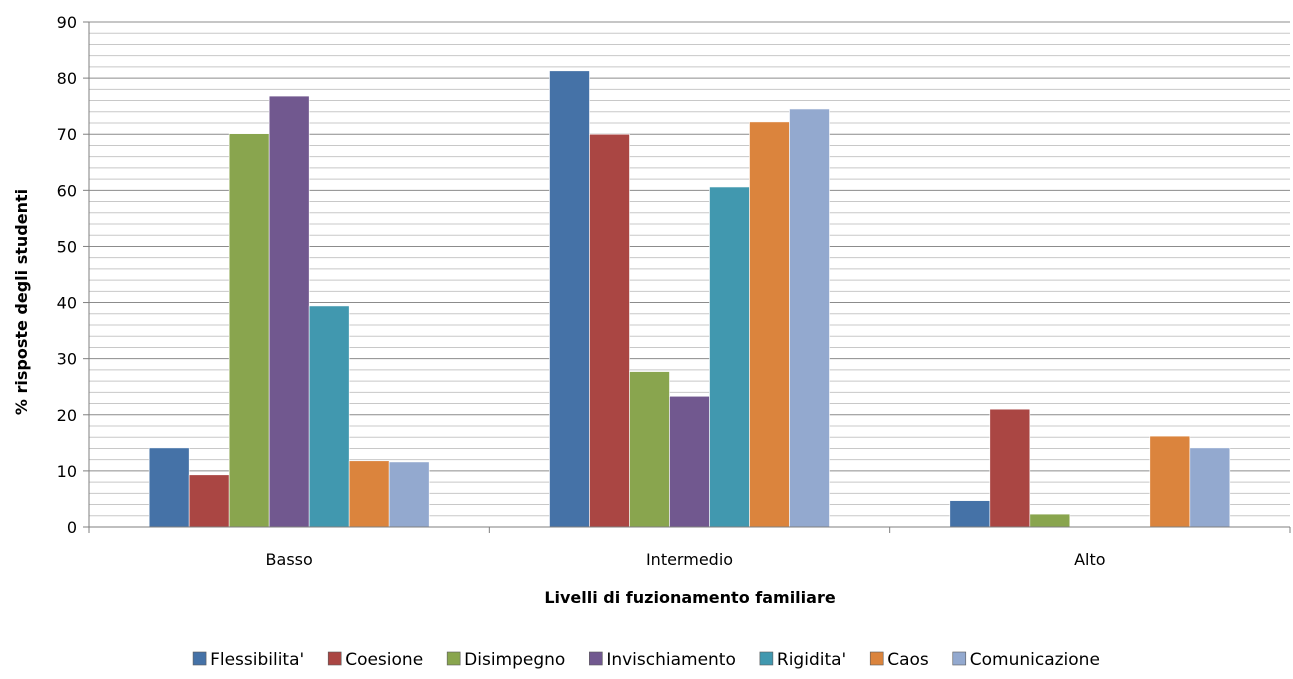 Image resolution: width=1293 pixels, height=679 pixels. I want to click on y-axis-title: % risposte degli studenti, so click(21, 302).